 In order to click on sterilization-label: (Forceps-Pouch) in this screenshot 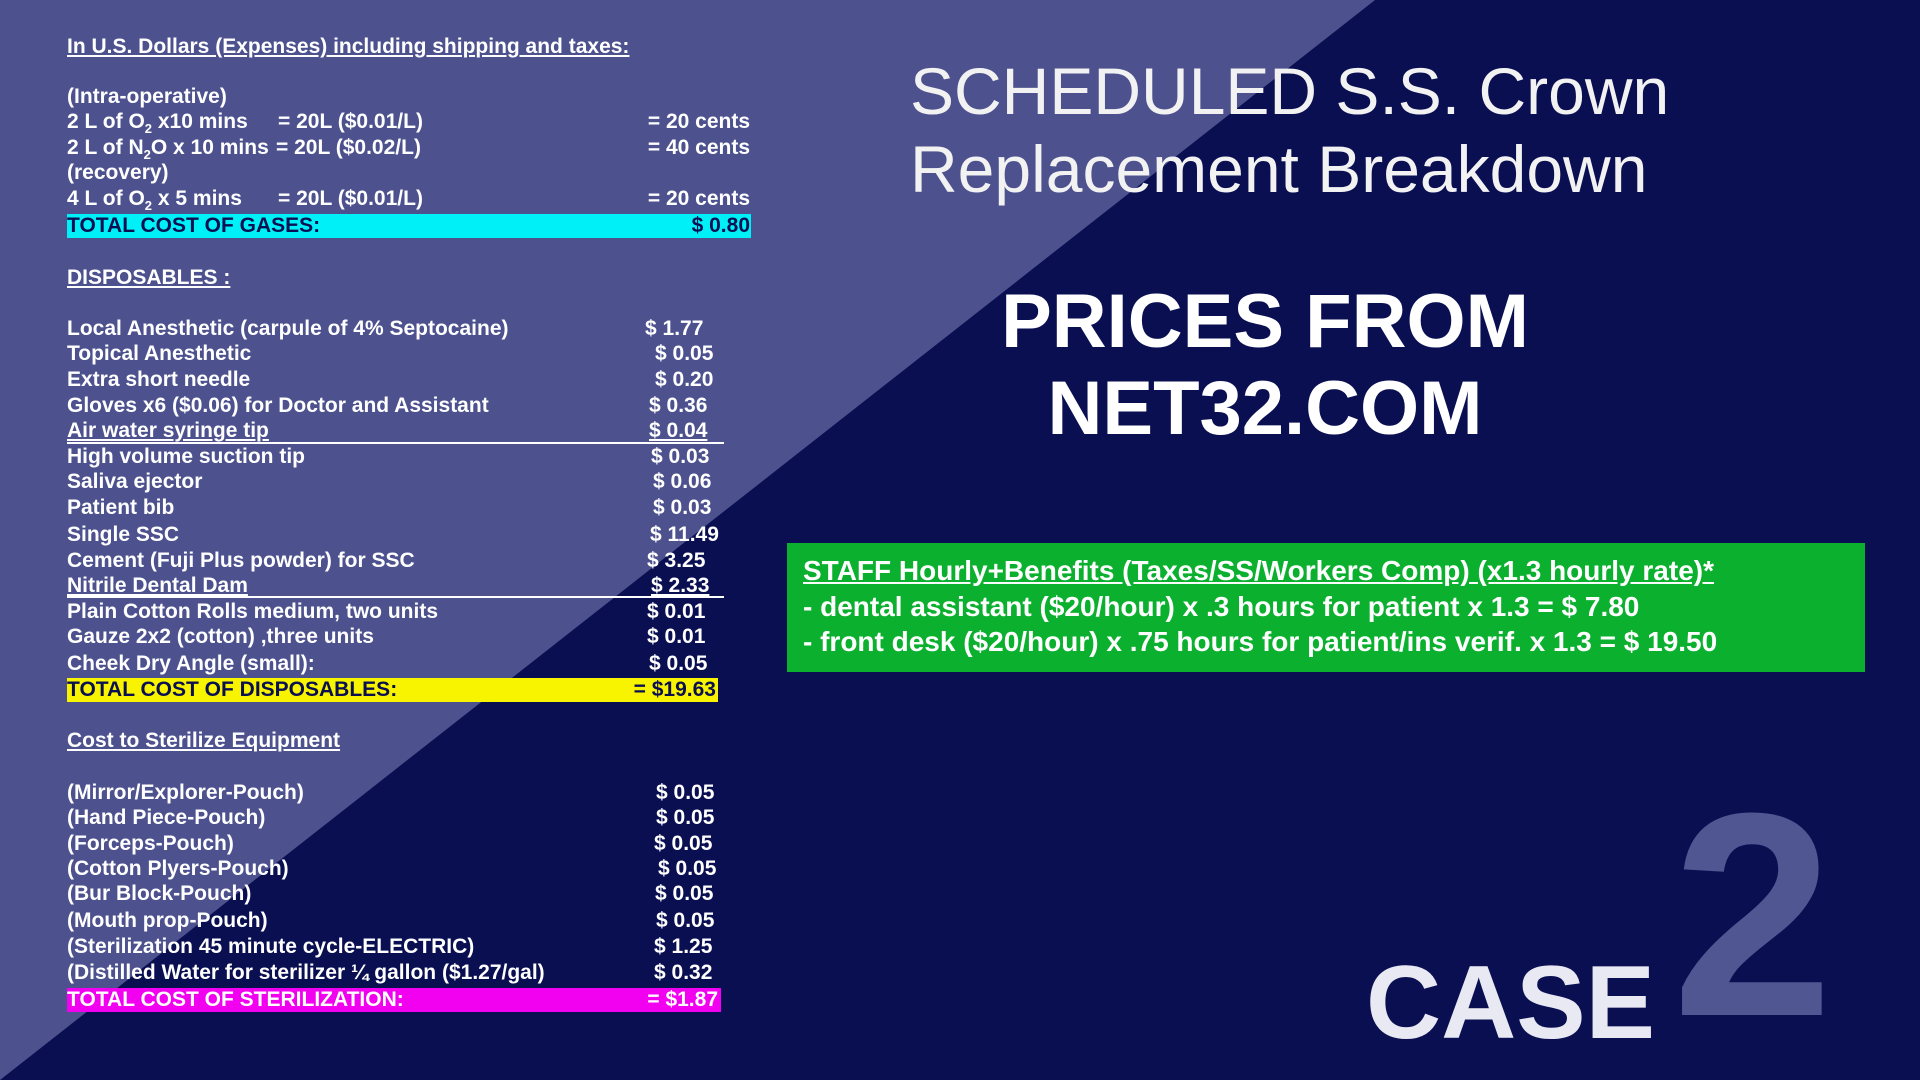, I will do `click(150, 843)`.